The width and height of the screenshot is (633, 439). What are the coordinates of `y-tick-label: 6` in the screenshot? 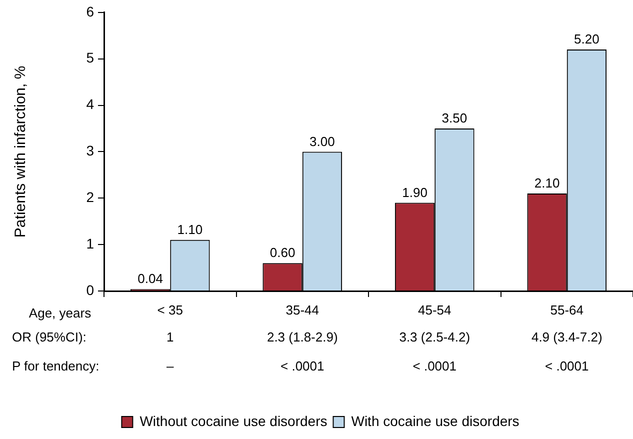 It's located at (90, 11).